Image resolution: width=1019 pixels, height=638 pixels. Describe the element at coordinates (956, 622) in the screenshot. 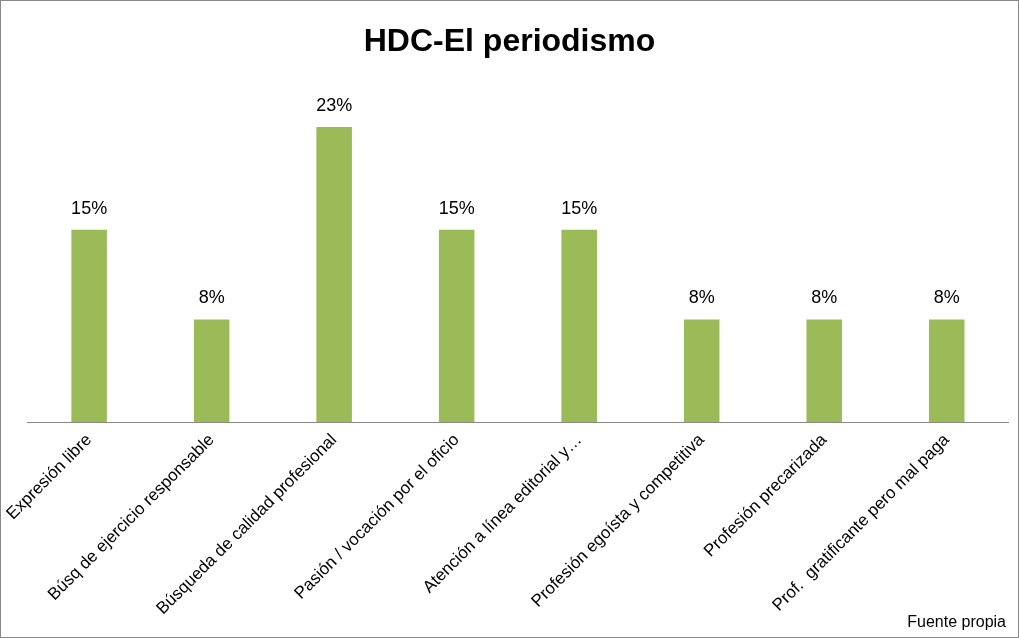

I see `source-note: Fuente propia` at that location.